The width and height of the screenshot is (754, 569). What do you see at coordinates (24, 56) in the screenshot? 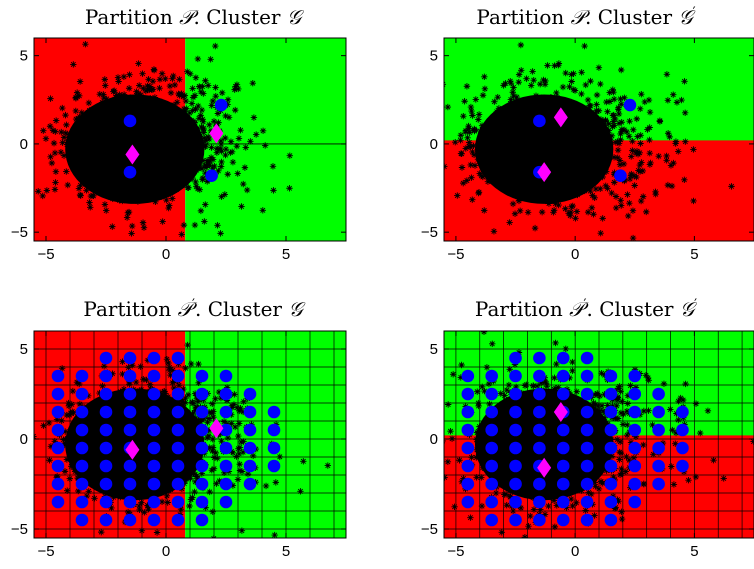
I see `y-tick-label: 5` at bounding box center [24, 56].